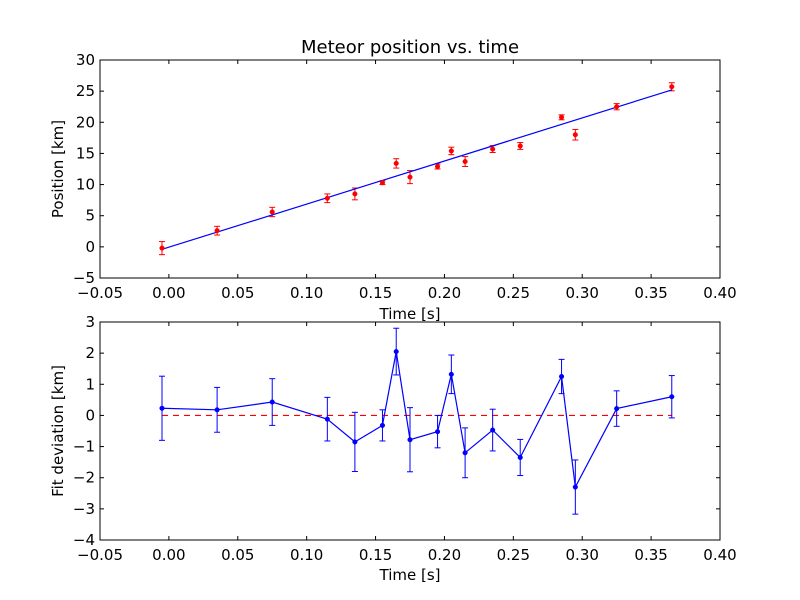  Describe the element at coordinates (410, 314) in the screenshot. I see `position-chart-x-label: Time [s]` at that location.